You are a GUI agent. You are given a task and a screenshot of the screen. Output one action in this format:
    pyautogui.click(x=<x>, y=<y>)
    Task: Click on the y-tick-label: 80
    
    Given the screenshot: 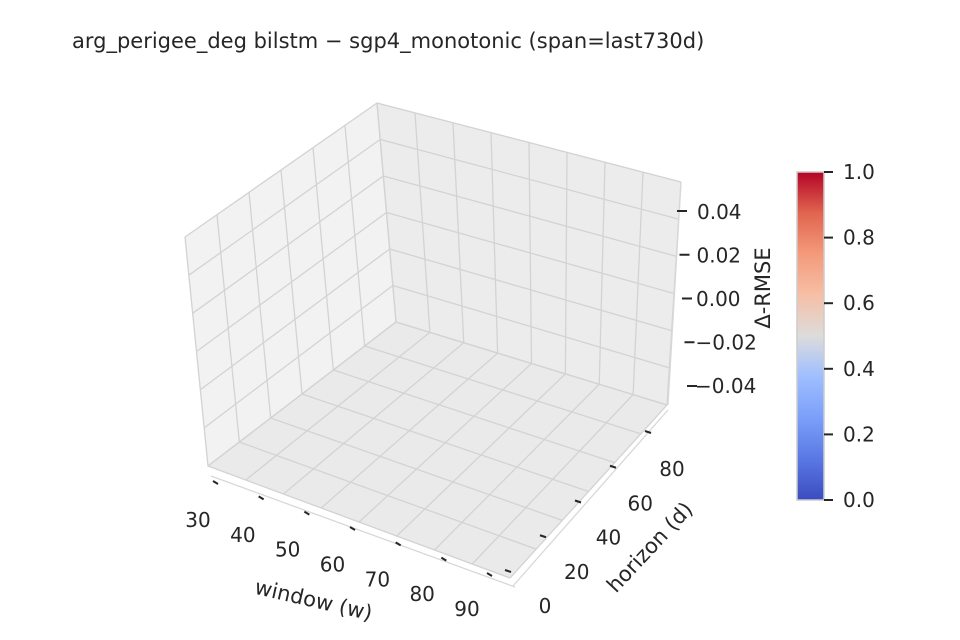 What is the action you would take?
    pyautogui.click(x=671, y=469)
    